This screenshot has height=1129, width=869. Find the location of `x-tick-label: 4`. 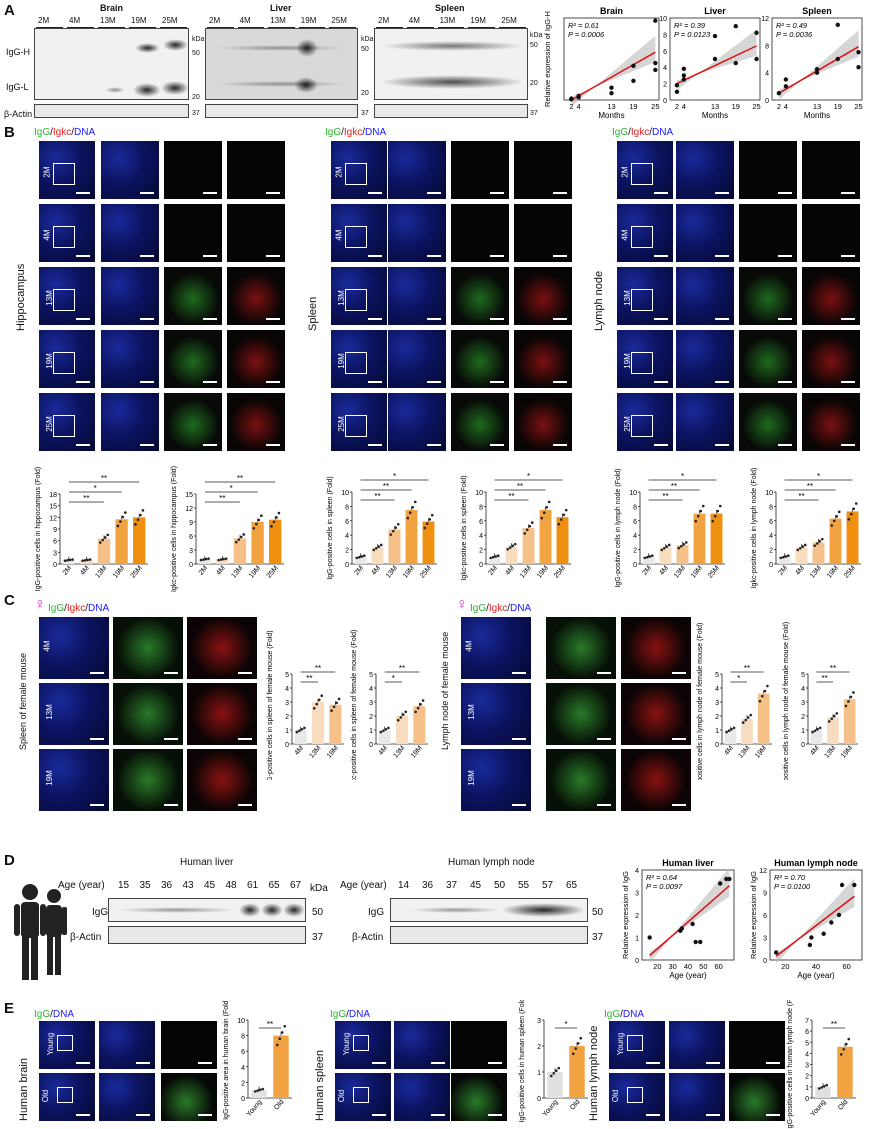

x-tick-label: 4 is located at coordinates (579, 106).